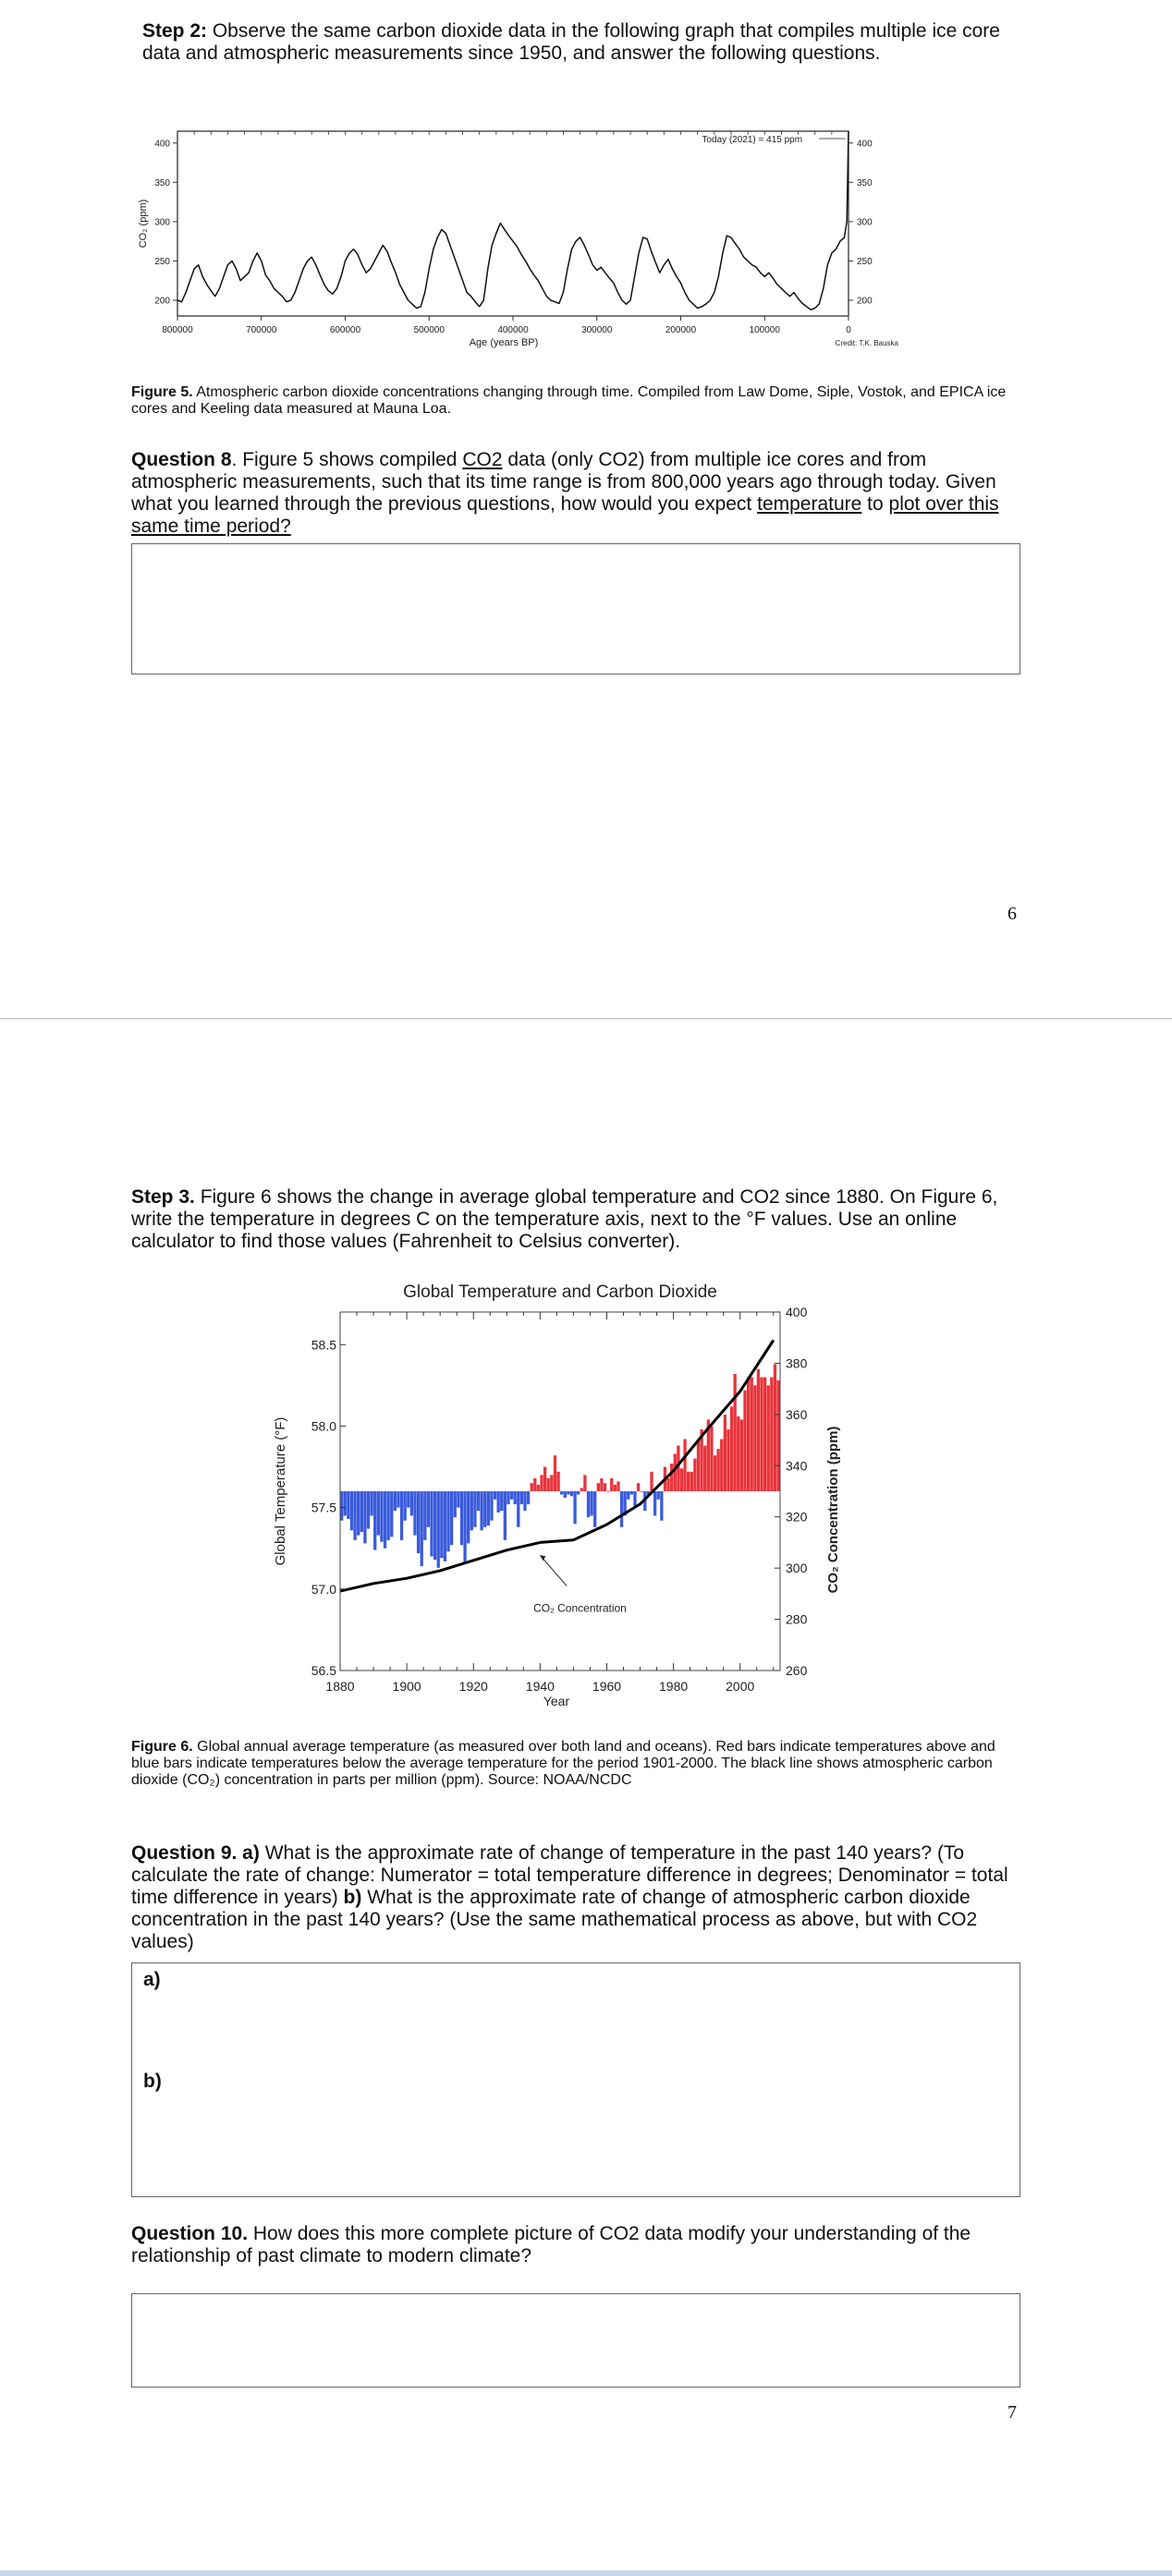  What do you see at coordinates (513, 223) in the screenshot?
I see `figure5-plot-frame` at bounding box center [513, 223].